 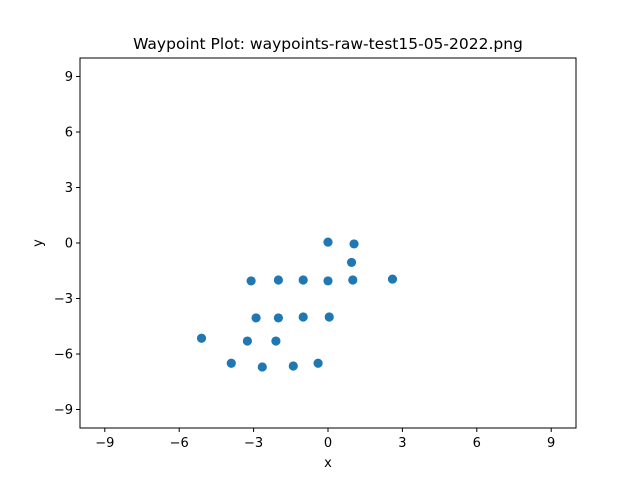 What do you see at coordinates (69, 133) in the screenshot?
I see `y-tick-label: 6` at bounding box center [69, 133].